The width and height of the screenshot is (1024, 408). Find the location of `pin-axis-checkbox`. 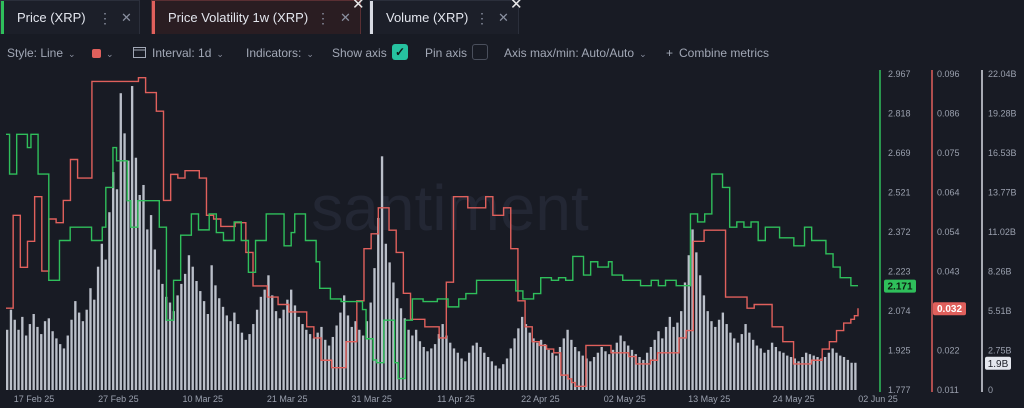

pin-axis-checkbox is located at coordinates (480, 52).